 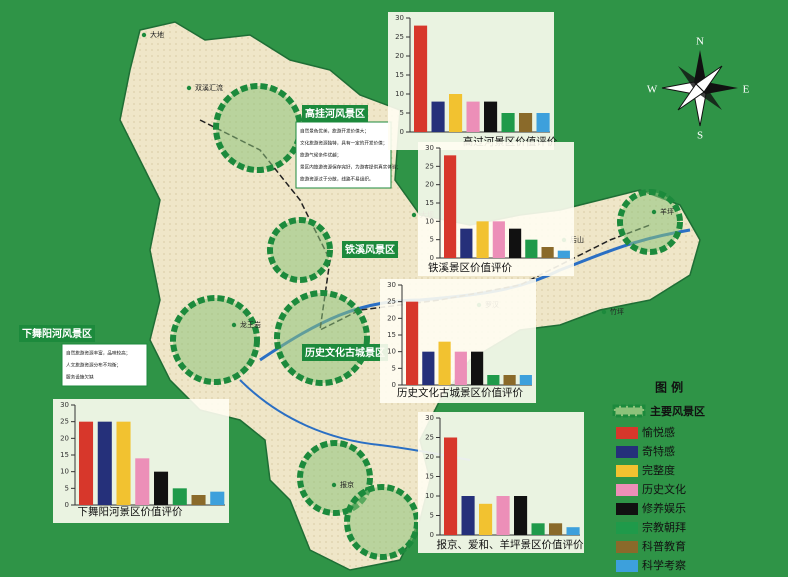 What do you see at coordinates (664, 489) in the screenshot?
I see `legend-label: 历史文化` at bounding box center [664, 489].